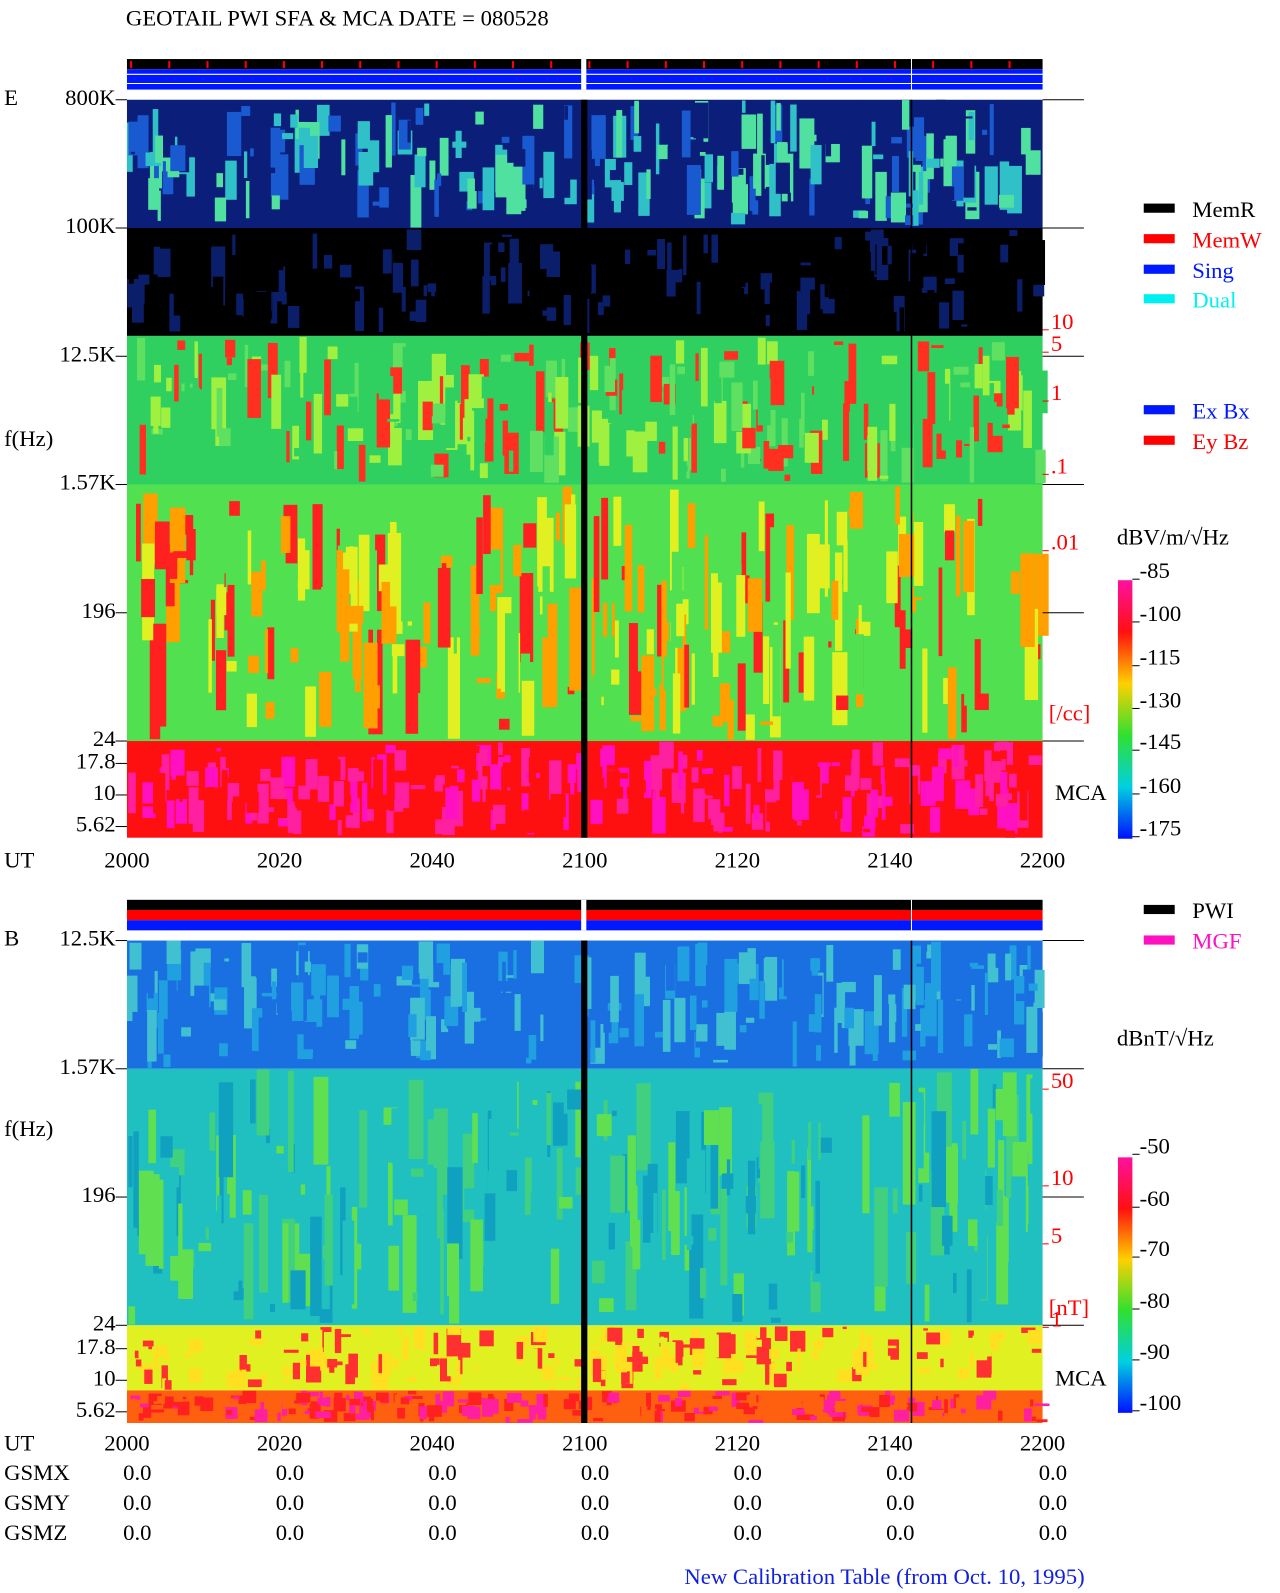  I want to click on y-tick-label: 800K, so click(90, 97).